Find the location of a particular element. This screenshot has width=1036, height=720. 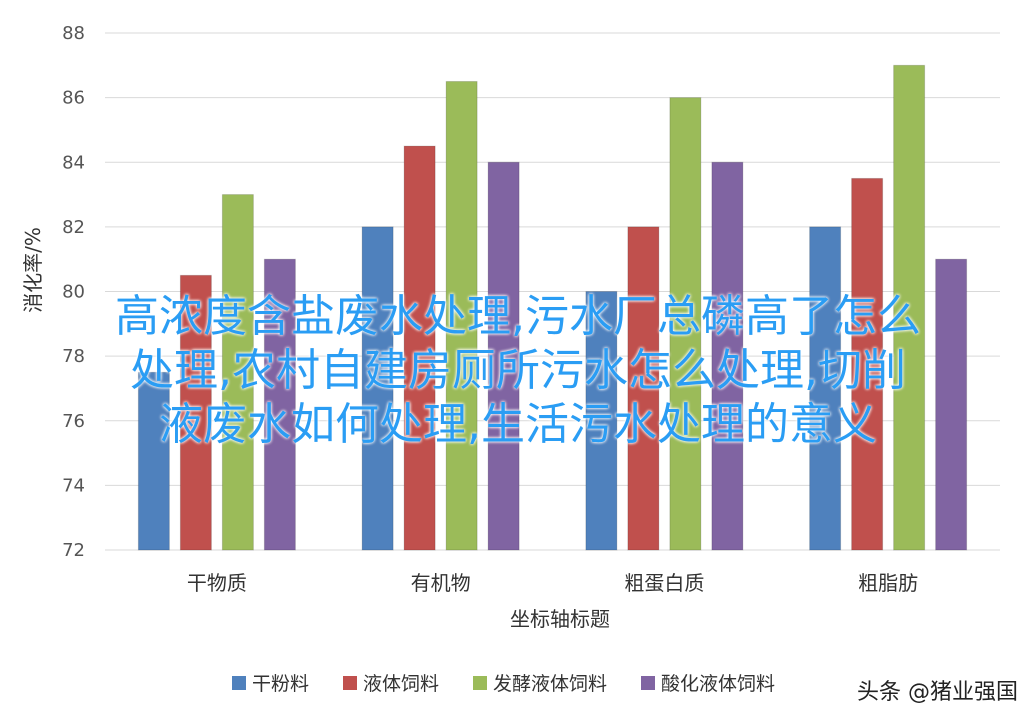

y-tick-label: 72 is located at coordinates (73, 550).